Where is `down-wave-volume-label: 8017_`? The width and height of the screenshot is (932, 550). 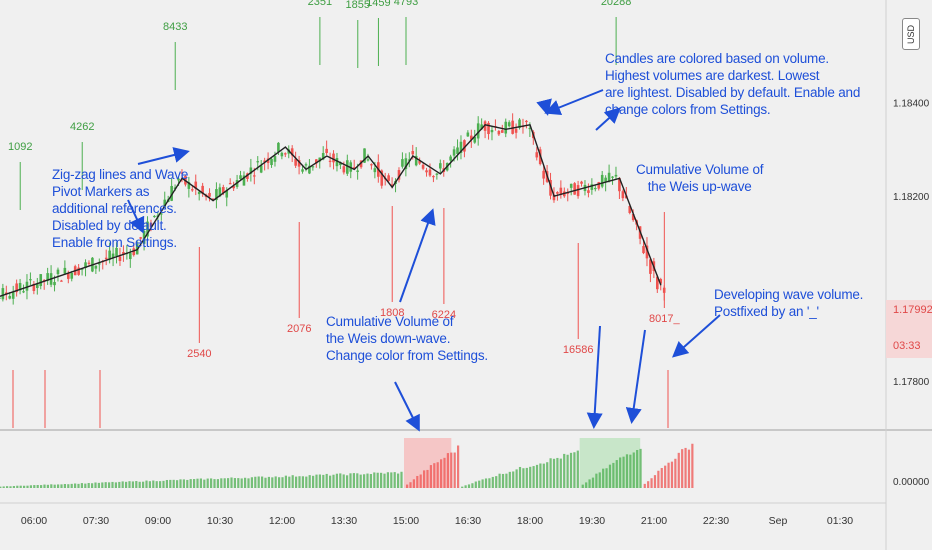
down-wave-volume-label: 8017_ is located at coordinates (664, 319).